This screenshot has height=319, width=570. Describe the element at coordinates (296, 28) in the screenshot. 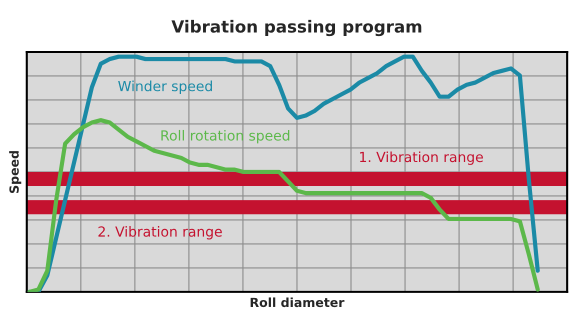

I see `chart-title: Vibration passing program` at that location.